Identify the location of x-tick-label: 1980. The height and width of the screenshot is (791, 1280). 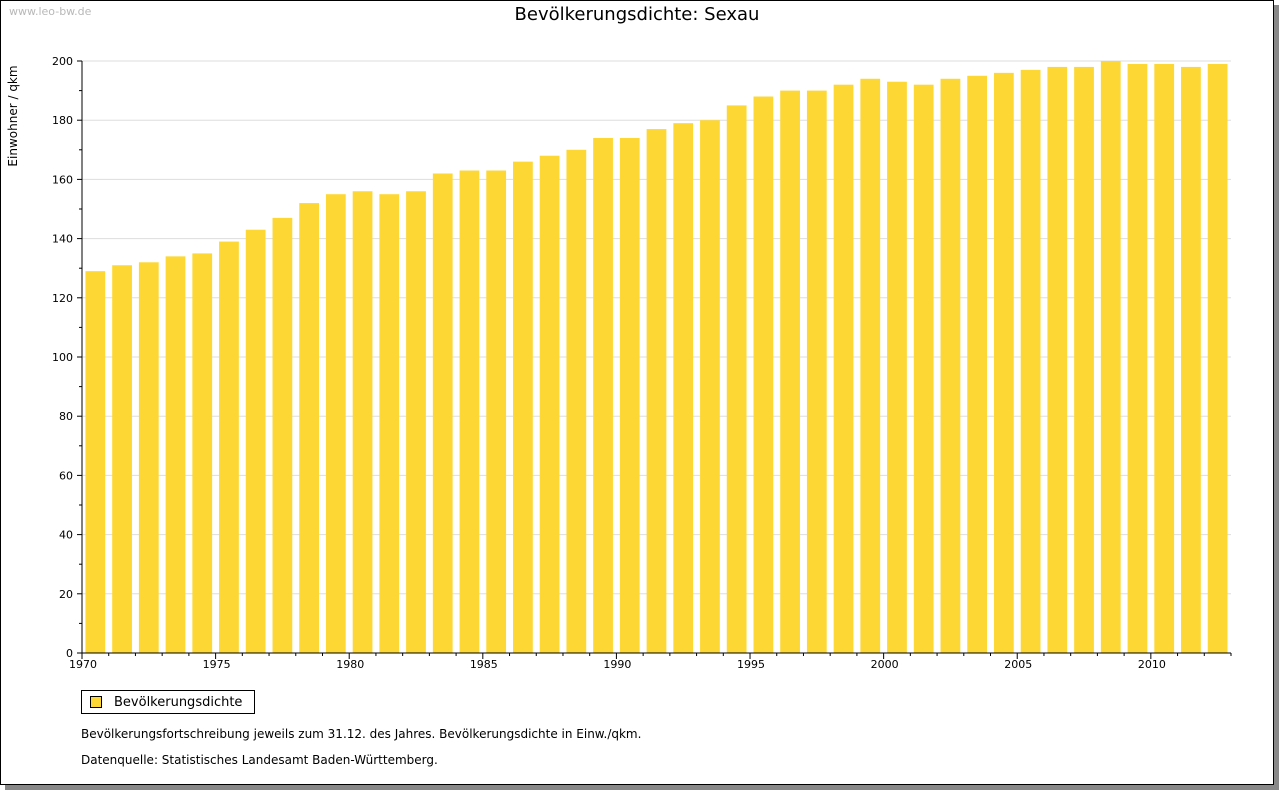
(350, 664).